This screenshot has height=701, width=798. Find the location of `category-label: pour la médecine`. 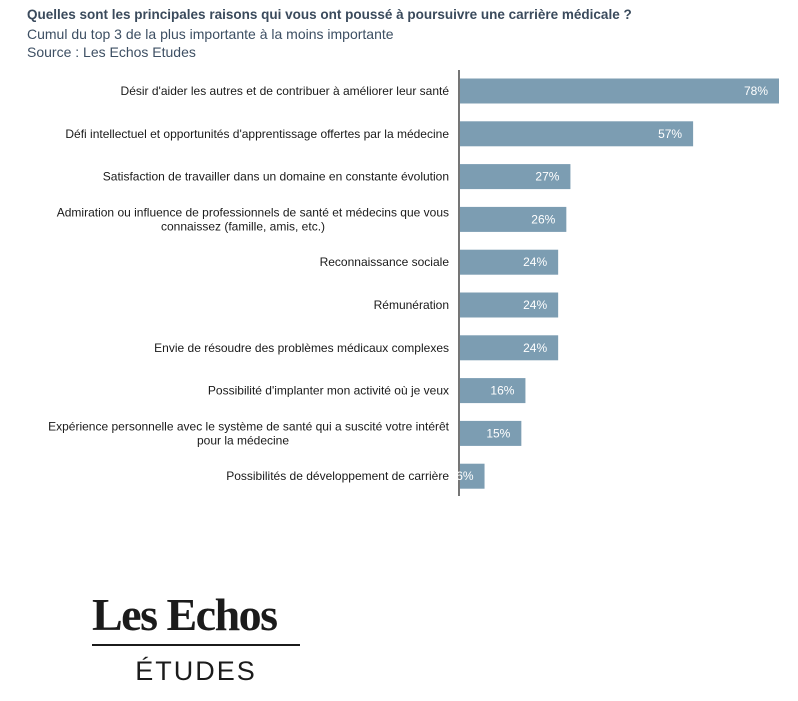

category-label: pour la médecine is located at coordinates (243, 440).